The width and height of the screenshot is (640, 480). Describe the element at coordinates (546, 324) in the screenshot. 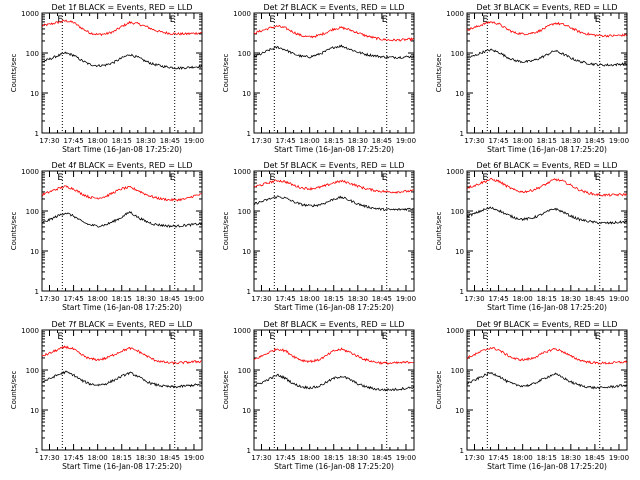

I see `panel-title: Det 9f BLACK = Events, RED = LLD` at that location.